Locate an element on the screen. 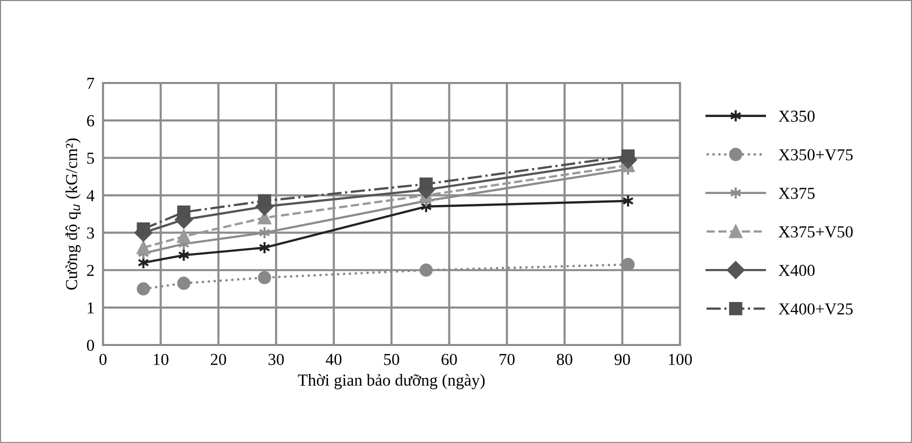  legend-label: X400 is located at coordinates (796, 270).